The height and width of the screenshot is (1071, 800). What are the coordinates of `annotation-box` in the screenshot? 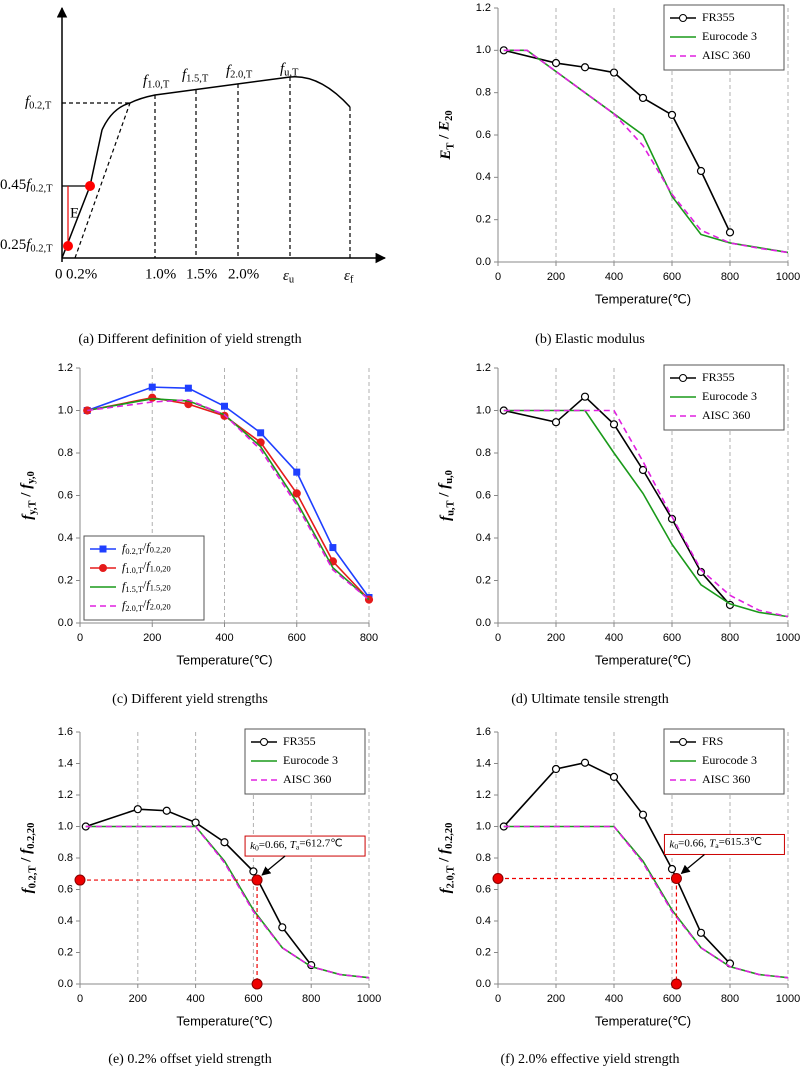 It's located at (724, 844).